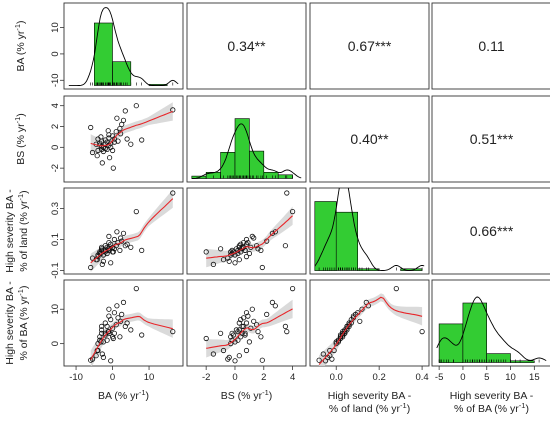 The width and height of the screenshot is (550, 423). I want to click on y-axis-label: BS (% yr-1), so click(20, 139).